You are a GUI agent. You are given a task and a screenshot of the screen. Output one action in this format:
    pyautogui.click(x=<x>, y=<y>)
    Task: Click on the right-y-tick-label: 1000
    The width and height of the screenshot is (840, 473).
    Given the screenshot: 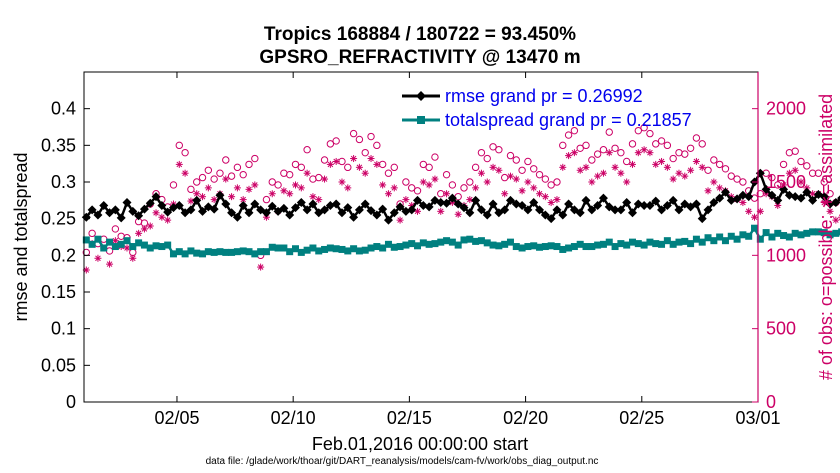 What is the action you would take?
    pyautogui.click(x=786, y=255)
    